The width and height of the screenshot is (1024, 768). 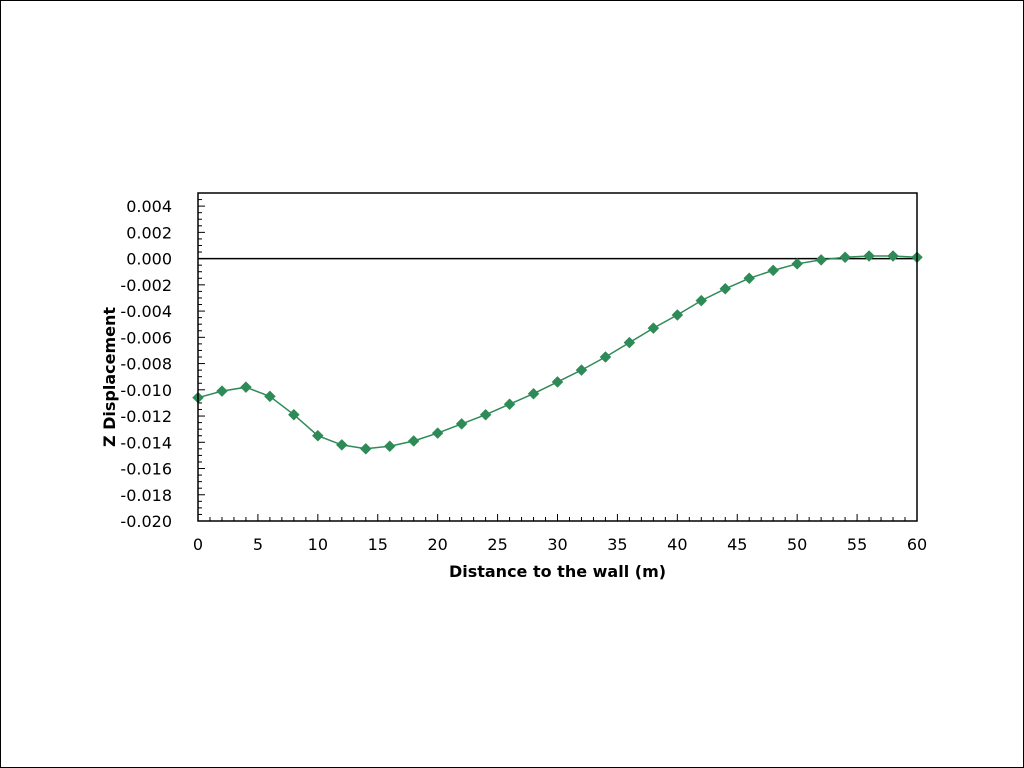 I want to click on y-tick-label: -0.008, so click(x=146, y=364).